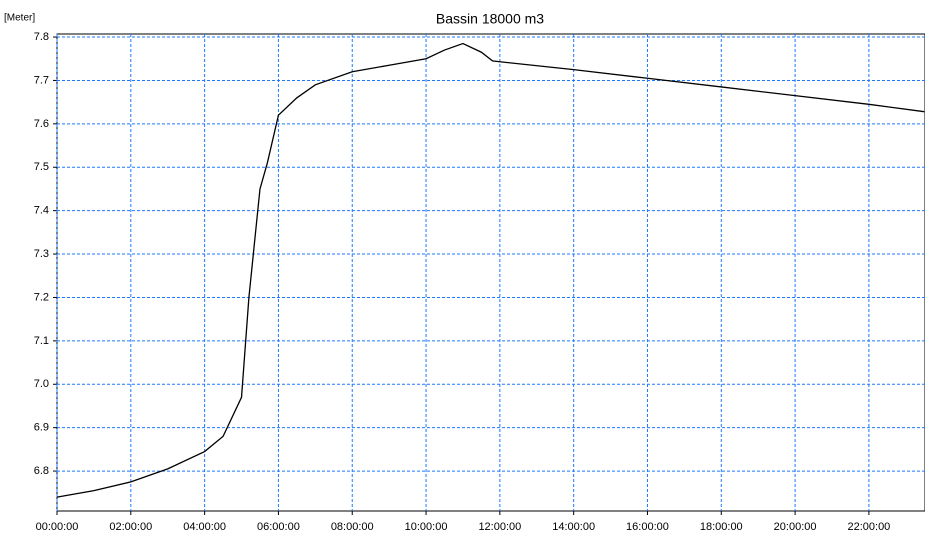 Image resolution: width=925 pixels, height=541 pixels. I want to click on y-tick-label: 6.8, so click(41, 471).